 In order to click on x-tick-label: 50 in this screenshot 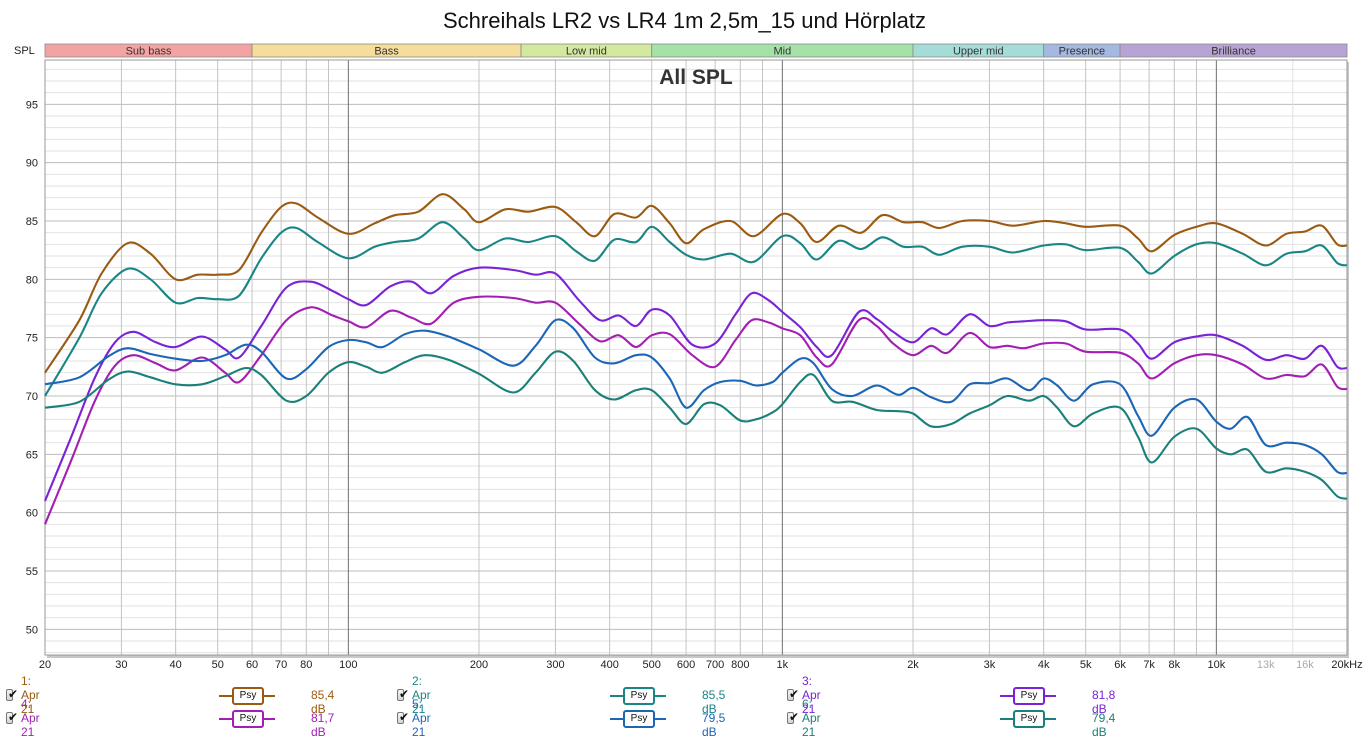, I will do `click(218, 665)`.